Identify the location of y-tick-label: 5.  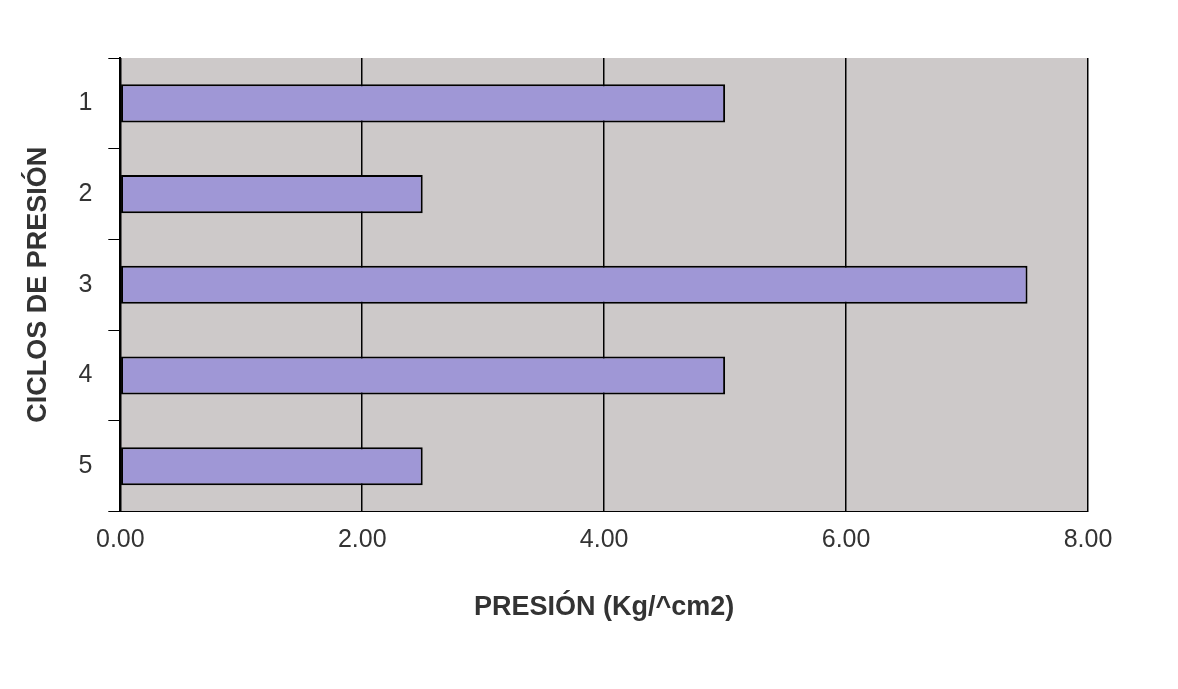
(85, 464).